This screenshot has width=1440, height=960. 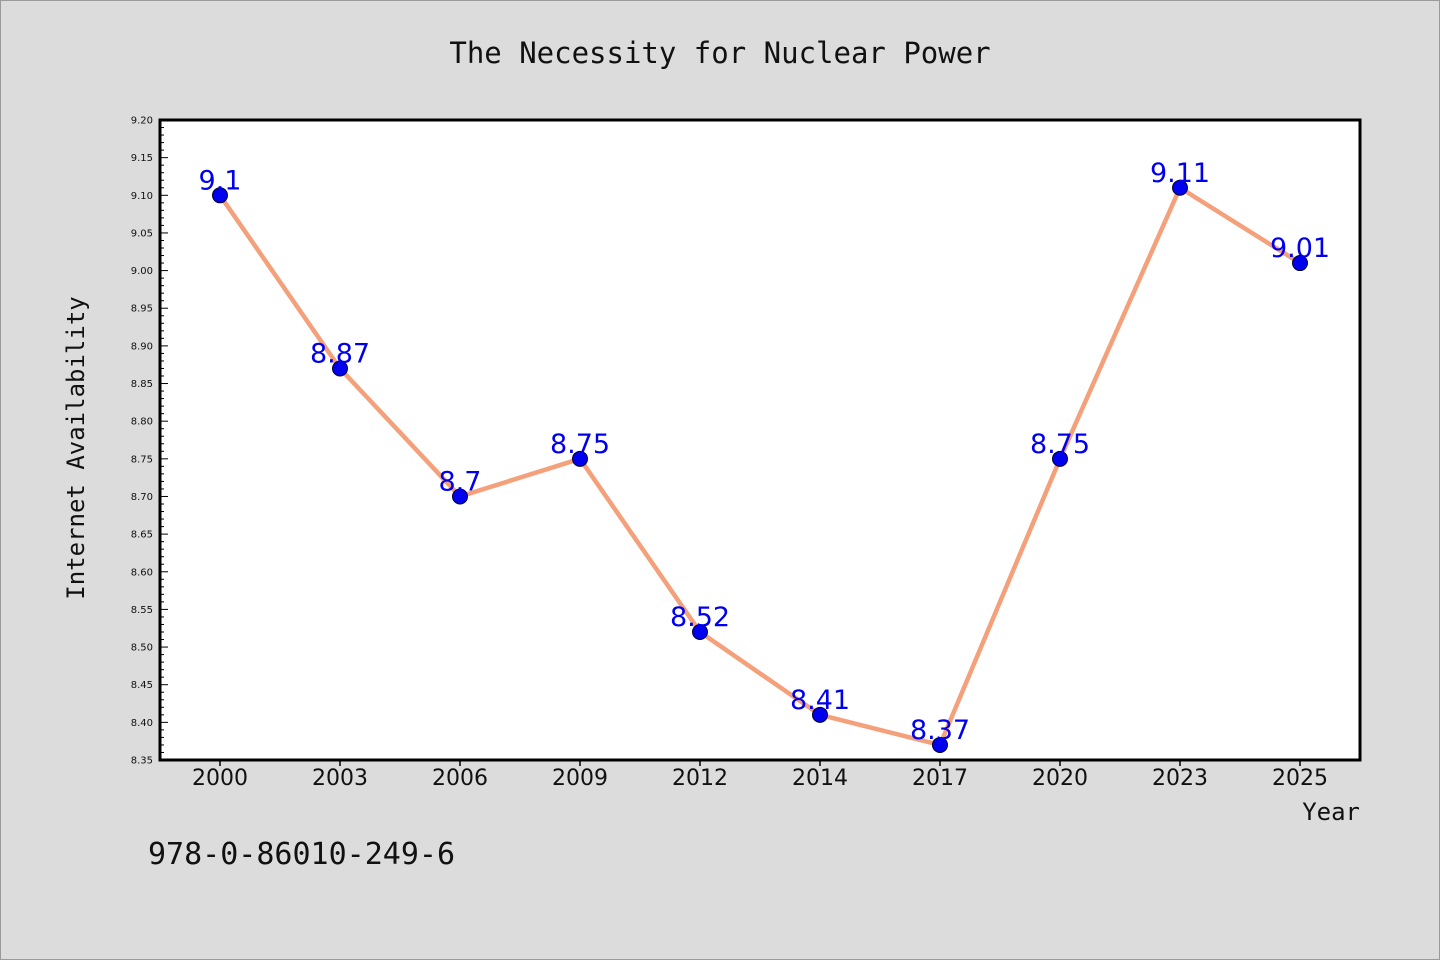 I want to click on y-tick-label: 8.45, so click(x=142, y=685).